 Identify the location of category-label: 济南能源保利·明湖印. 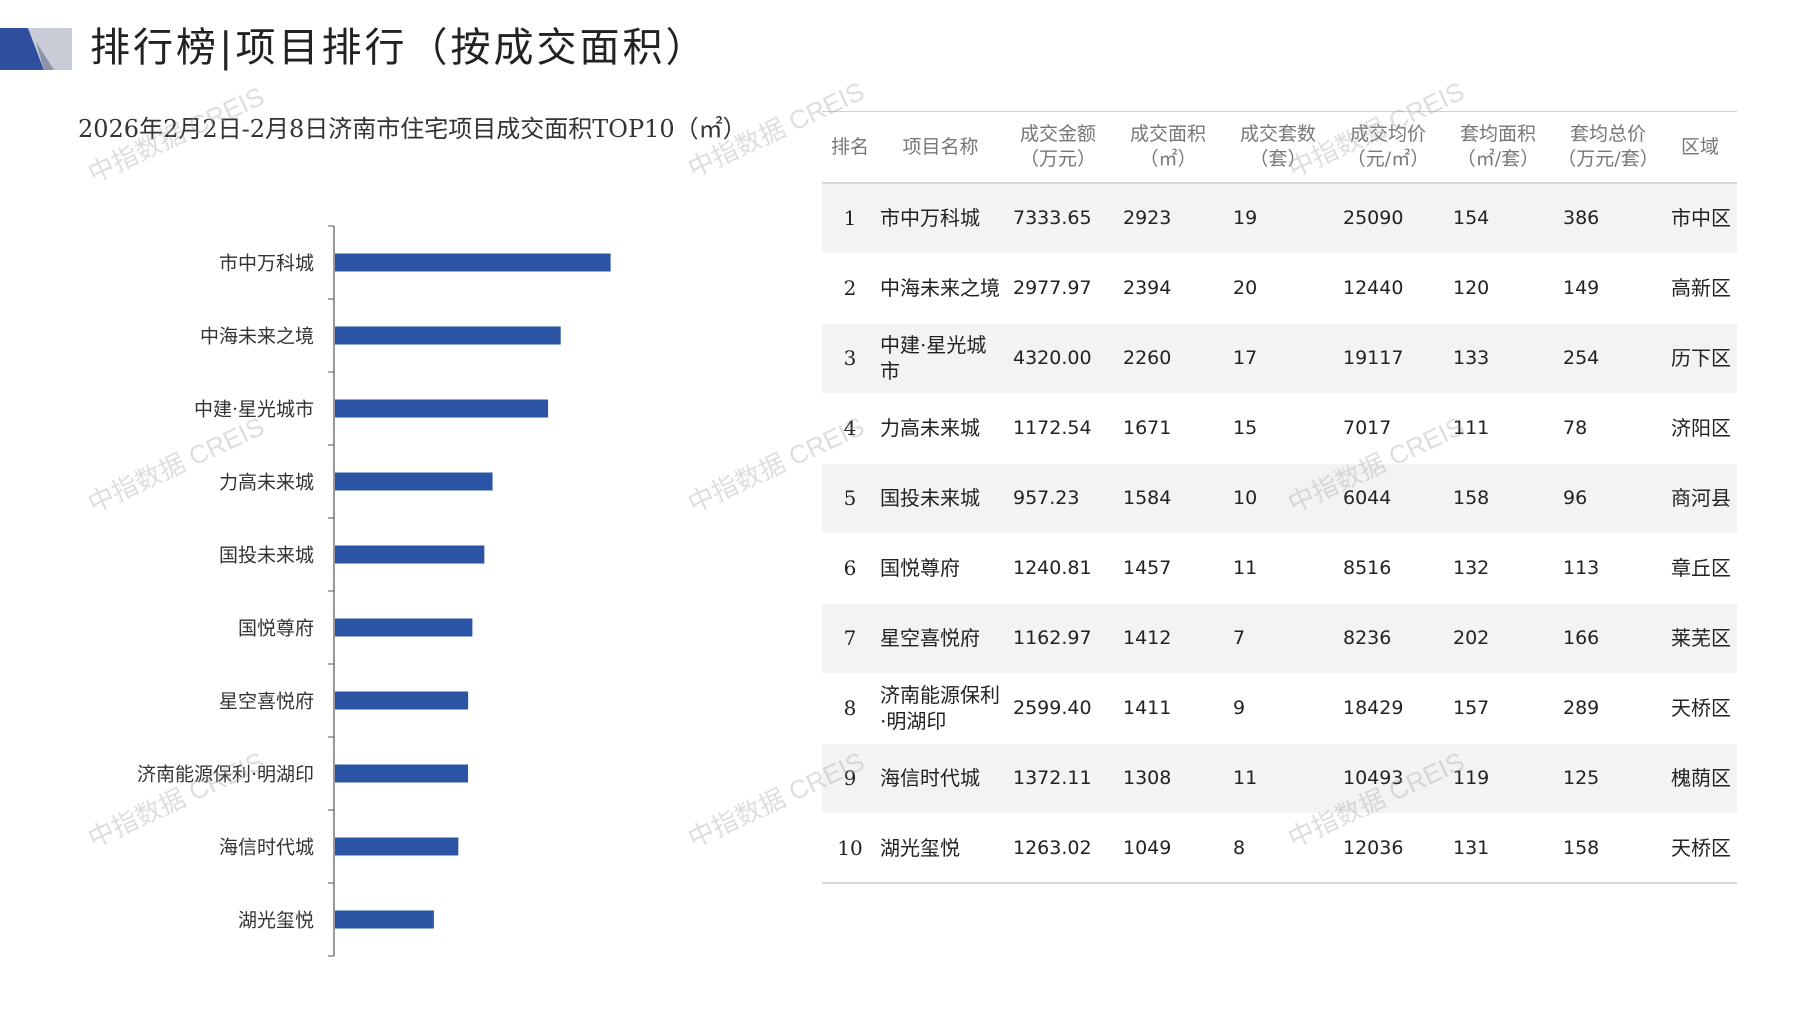
(225, 775).